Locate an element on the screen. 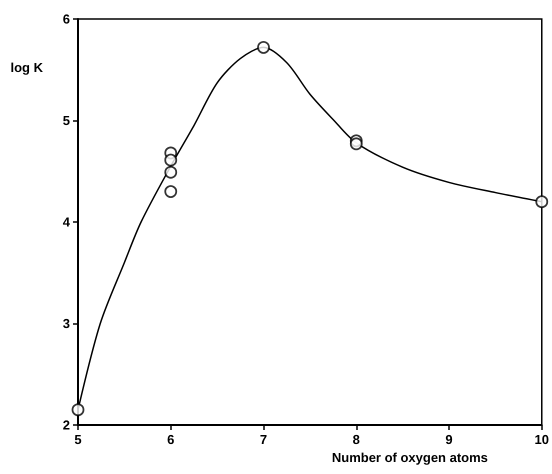  x-tick-label: 7 is located at coordinates (264, 439).